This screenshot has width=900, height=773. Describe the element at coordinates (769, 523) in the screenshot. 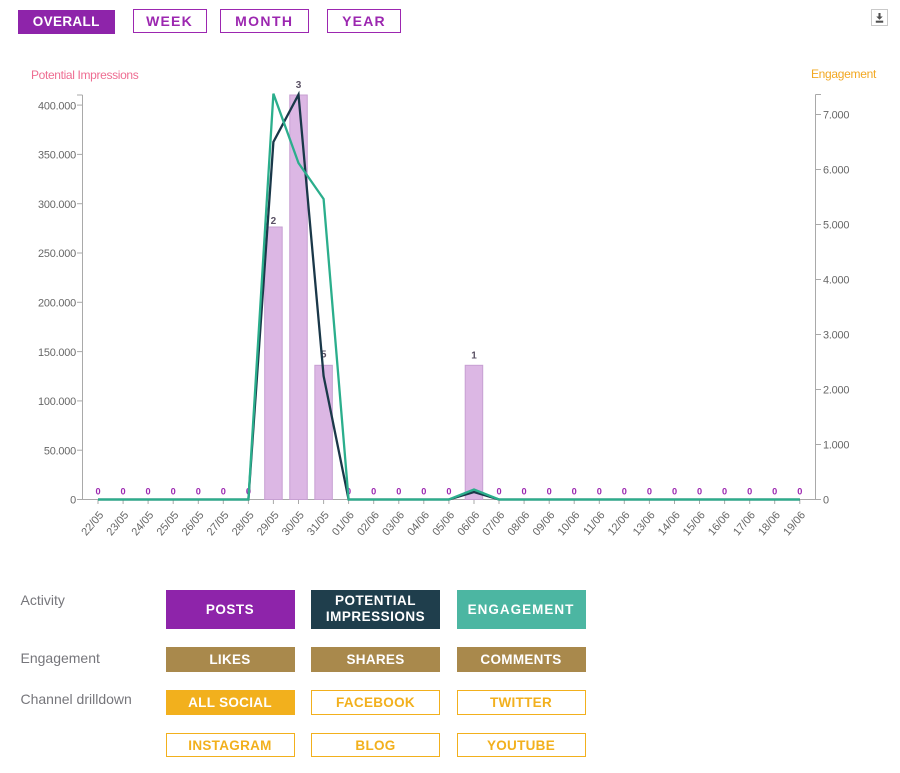

I see `svg-text: 18/06` at that location.